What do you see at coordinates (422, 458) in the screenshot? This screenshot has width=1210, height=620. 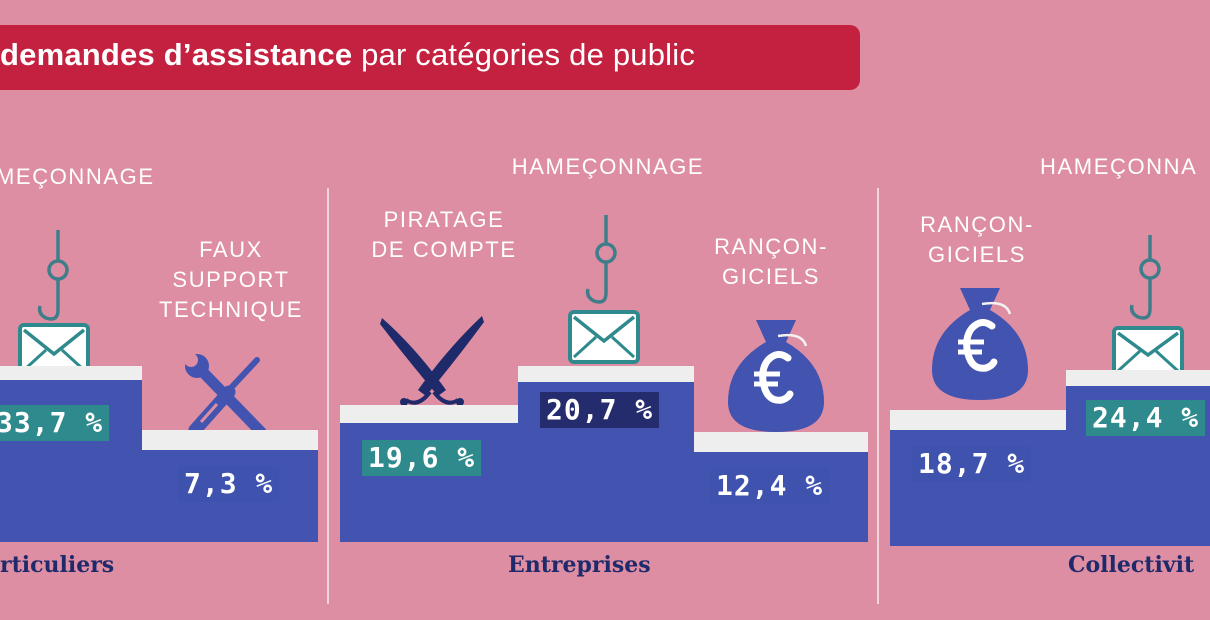 I see `value-entreprises-piratage: 19,6 %` at bounding box center [422, 458].